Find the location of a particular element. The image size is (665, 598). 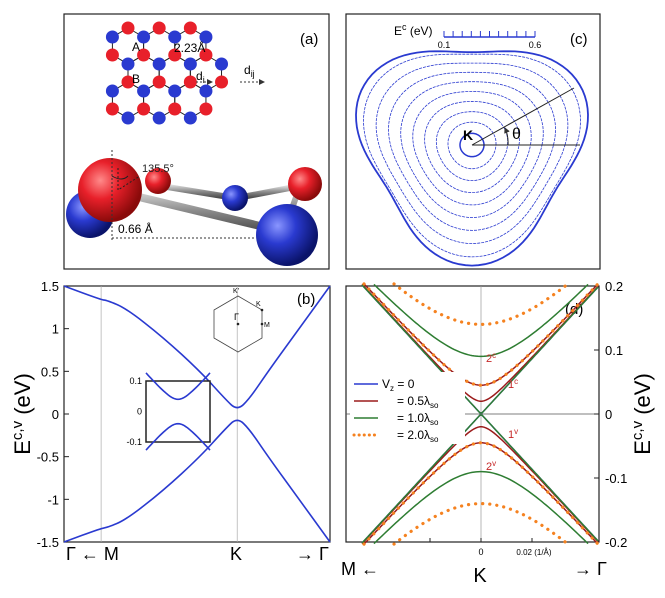

vector-di-label: di is located at coordinates (200, 77).